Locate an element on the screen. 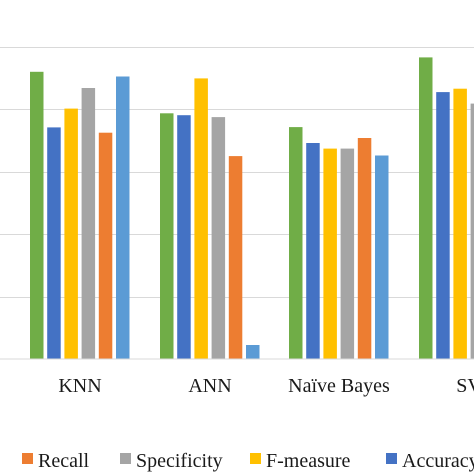 The height and width of the screenshot is (474, 474). category-label: KNN is located at coordinates (79, 386).